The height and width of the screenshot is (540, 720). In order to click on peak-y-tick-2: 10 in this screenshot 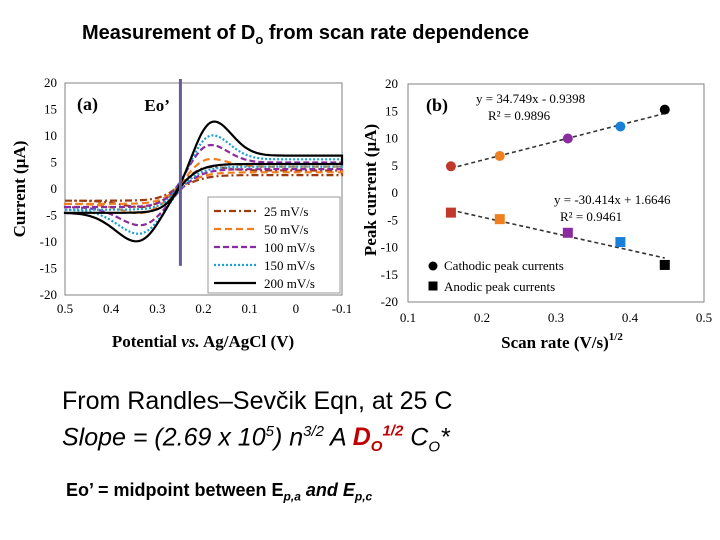, I will do `click(391, 138)`.